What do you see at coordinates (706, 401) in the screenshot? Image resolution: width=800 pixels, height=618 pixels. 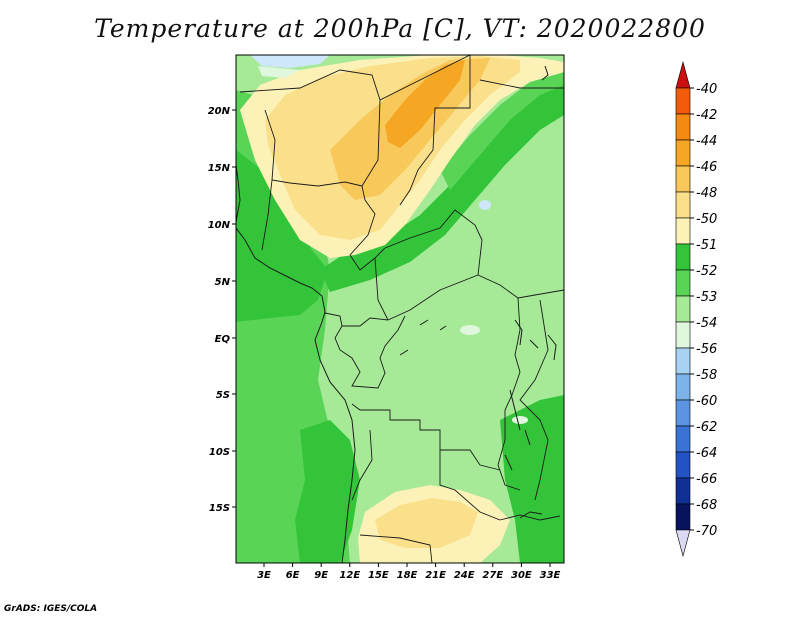 I see `colorbar-label: -60` at bounding box center [706, 401].